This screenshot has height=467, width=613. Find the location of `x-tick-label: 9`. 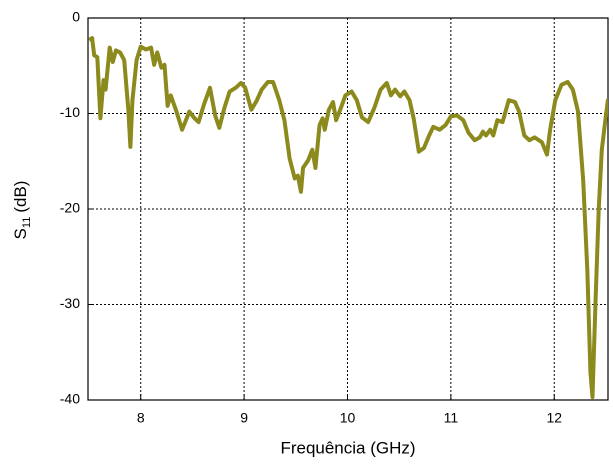

x-tick-label: 9 is located at coordinates (244, 418).